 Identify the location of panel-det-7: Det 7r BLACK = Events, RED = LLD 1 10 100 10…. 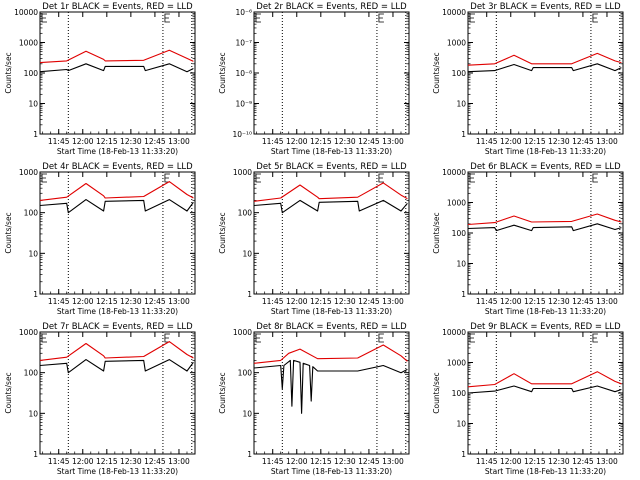
(100, 399).